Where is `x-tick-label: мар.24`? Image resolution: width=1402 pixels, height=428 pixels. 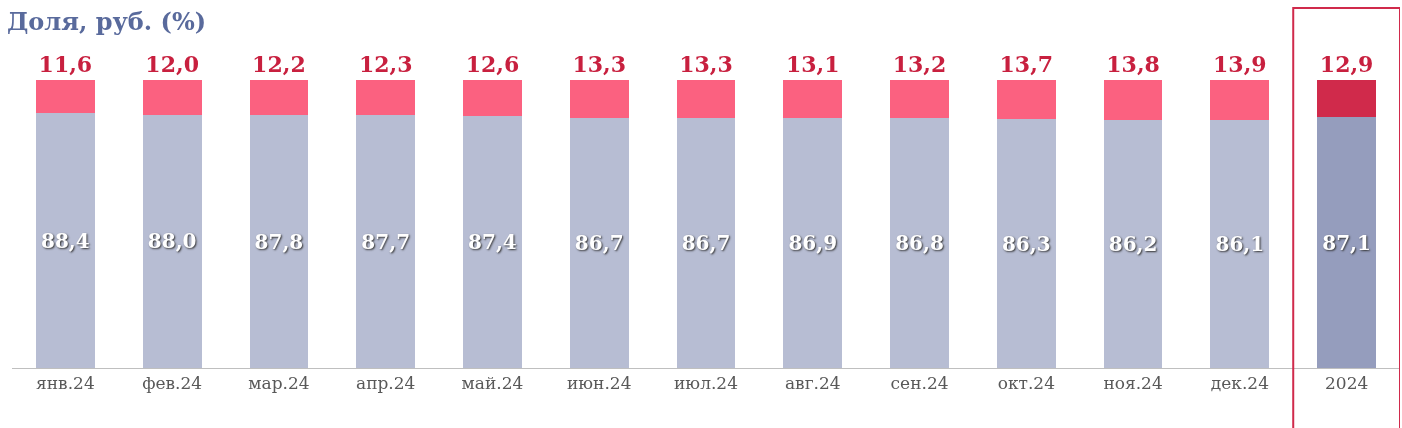 x-tick-label: мар.24 is located at coordinates (279, 383).